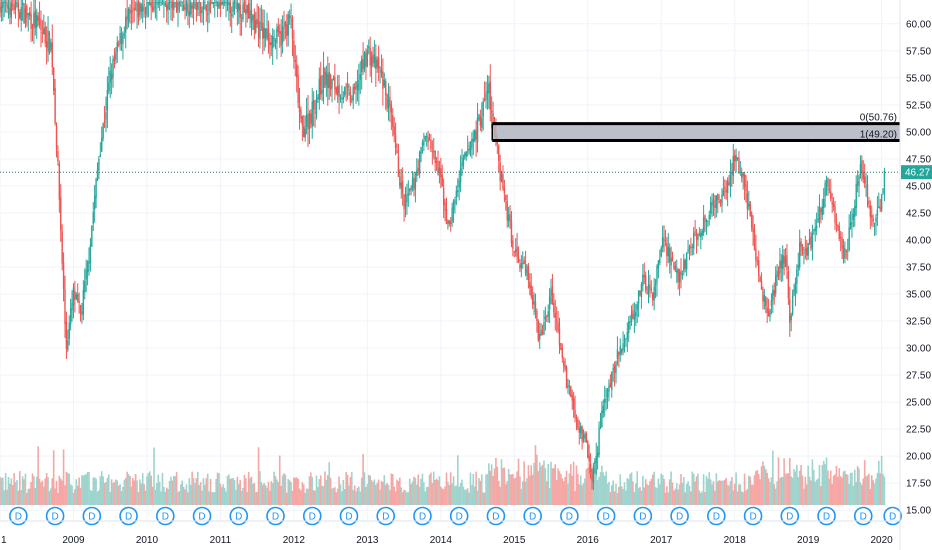 This screenshot has height=550, width=932. I want to click on fib-retracement-zone: 0(50.76) 1(49.20), so click(695, 128).